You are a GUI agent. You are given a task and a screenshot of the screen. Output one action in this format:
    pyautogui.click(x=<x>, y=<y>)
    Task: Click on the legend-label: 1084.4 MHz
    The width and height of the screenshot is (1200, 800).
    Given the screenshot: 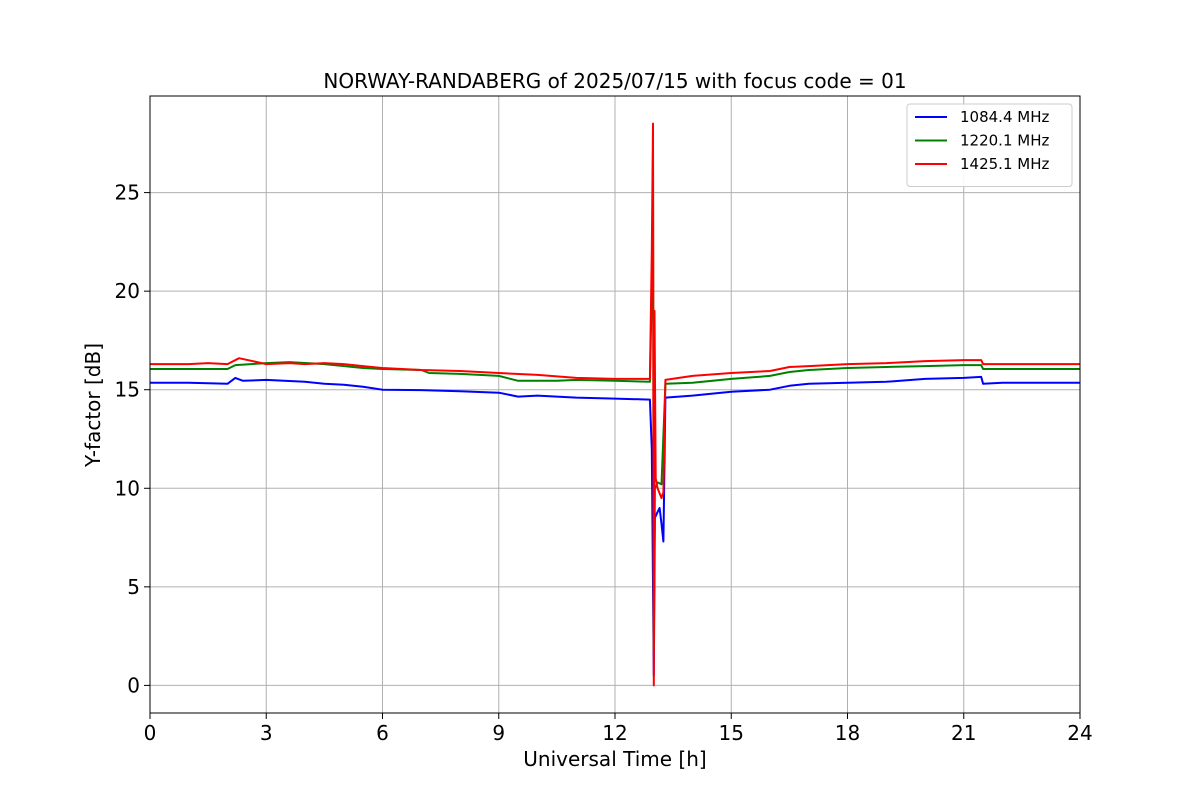 What is the action you would take?
    pyautogui.click(x=1004, y=117)
    